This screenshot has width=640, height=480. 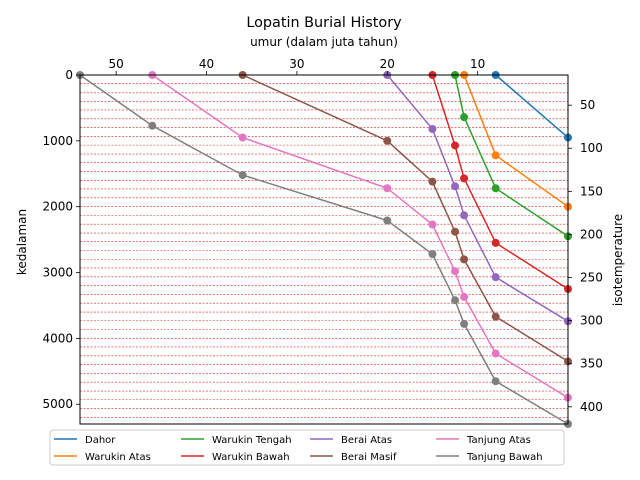 What do you see at coordinates (366, 440) in the screenshot?
I see `legend-label: Berai Atas` at bounding box center [366, 440].